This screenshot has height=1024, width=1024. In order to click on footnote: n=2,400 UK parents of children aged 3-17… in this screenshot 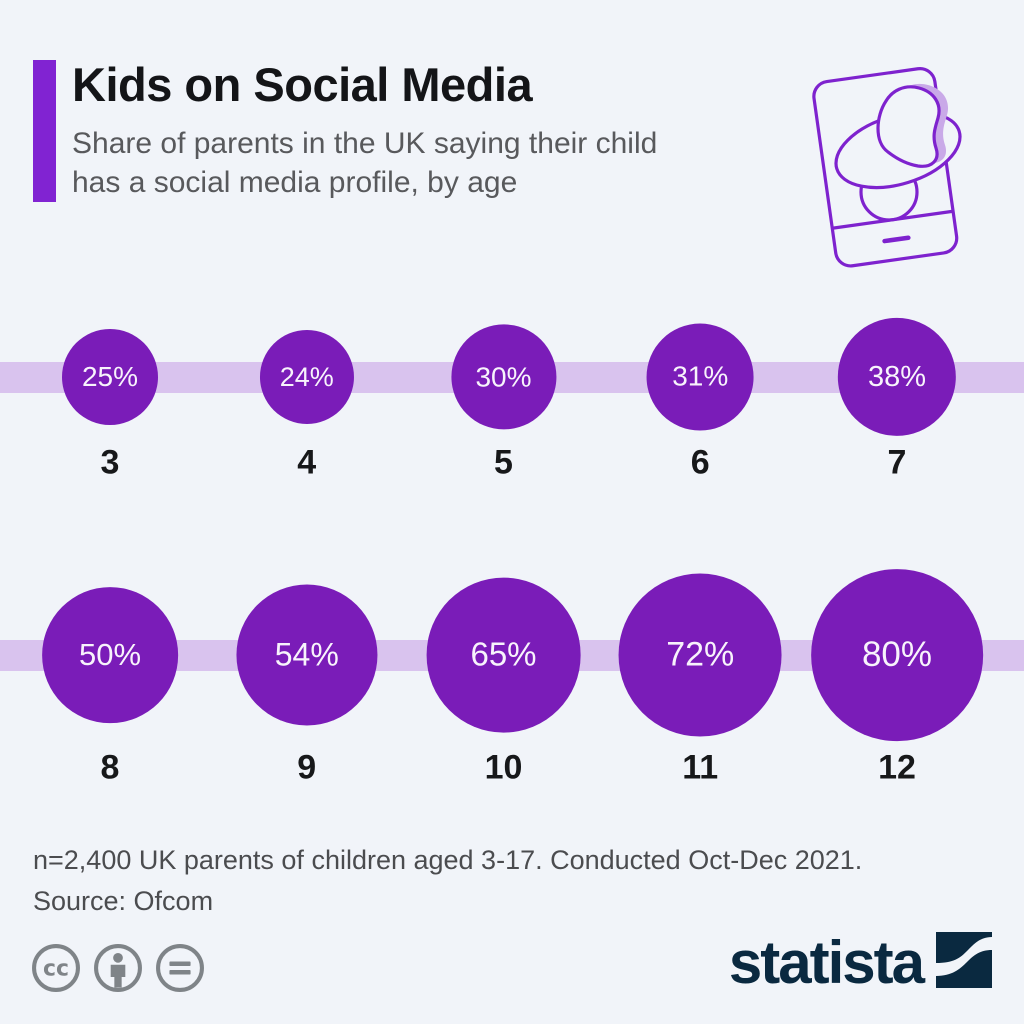, I will do `click(448, 860)`.